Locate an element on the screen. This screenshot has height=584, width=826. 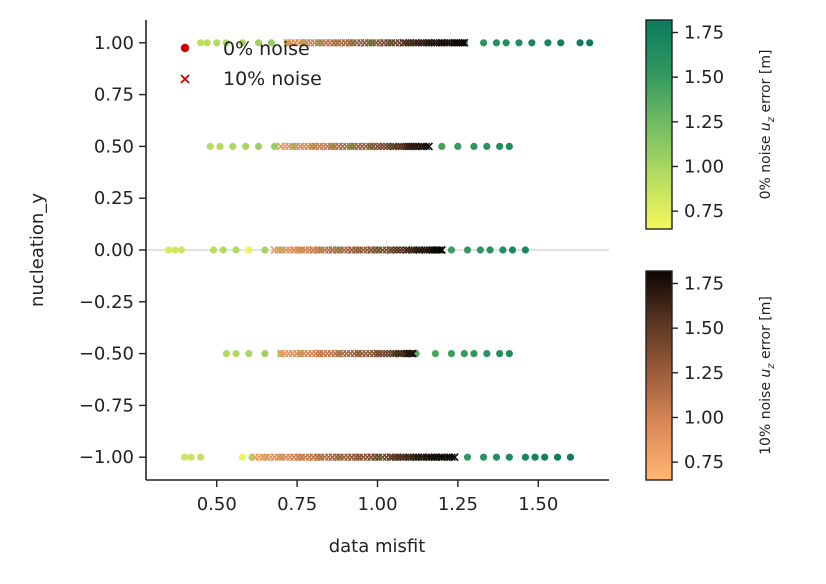
x-tick-label: 1.00 is located at coordinates (377, 504).